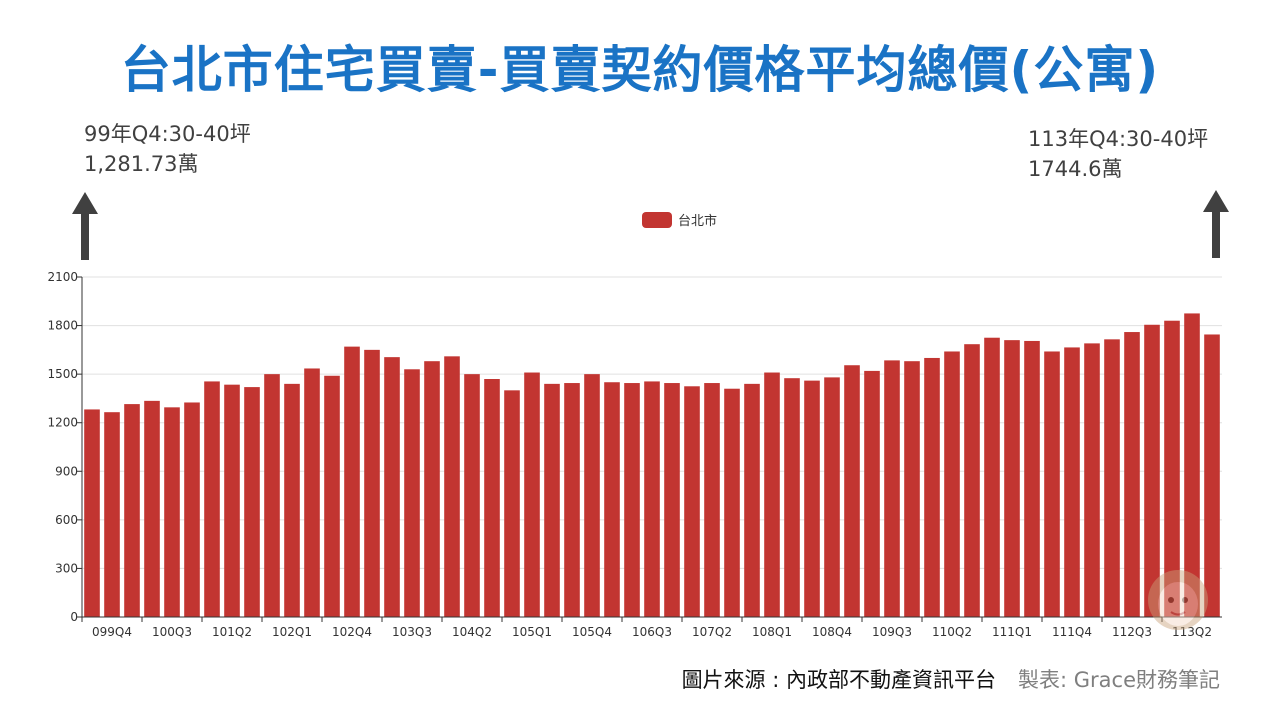 This screenshot has height=720, width=1280. I want to click on y-tick-label: 2100, so click(62, 277).